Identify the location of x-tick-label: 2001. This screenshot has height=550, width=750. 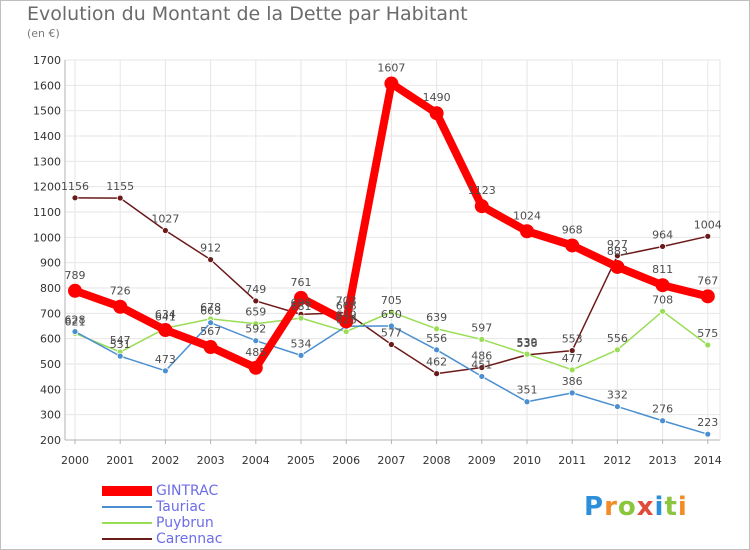
(120, 460).